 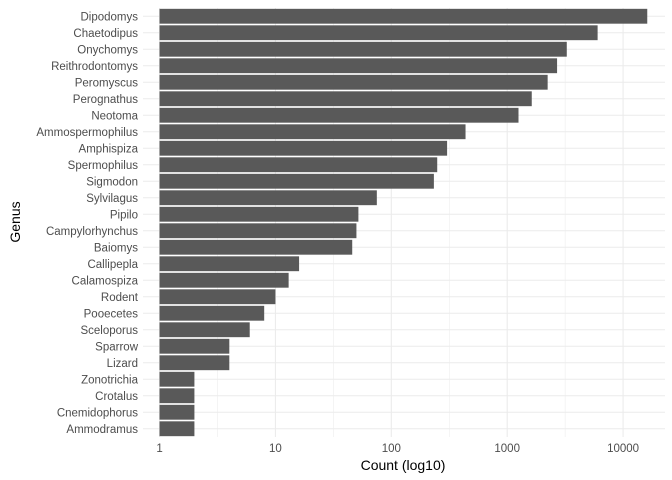 I want to click on y-tick-label: Rodent, so click(x=120, y=298).